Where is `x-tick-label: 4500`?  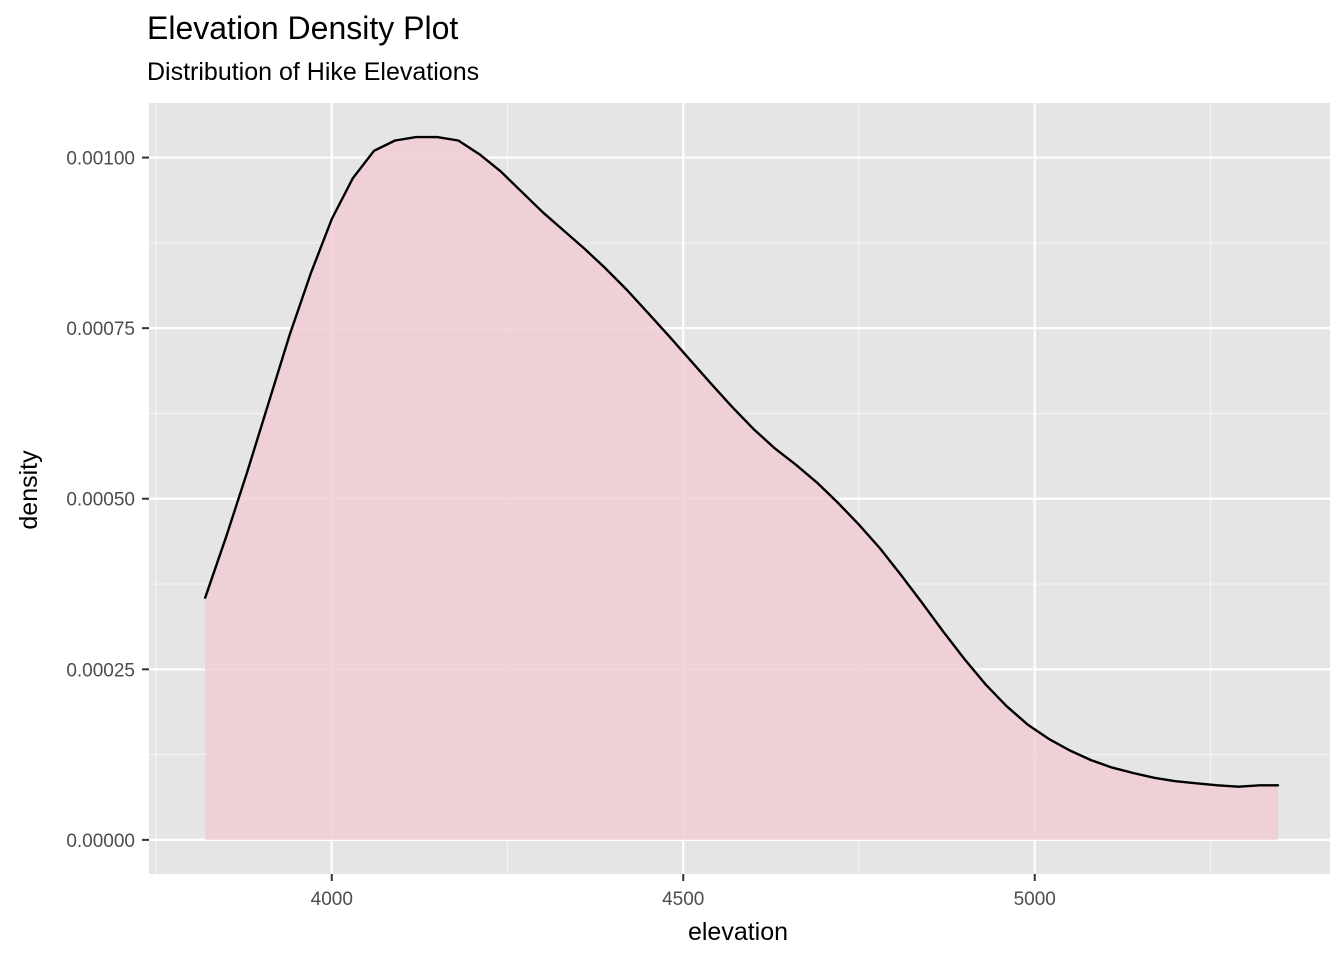 x-tick-label: 4500 is located at coordinates (683, 899).